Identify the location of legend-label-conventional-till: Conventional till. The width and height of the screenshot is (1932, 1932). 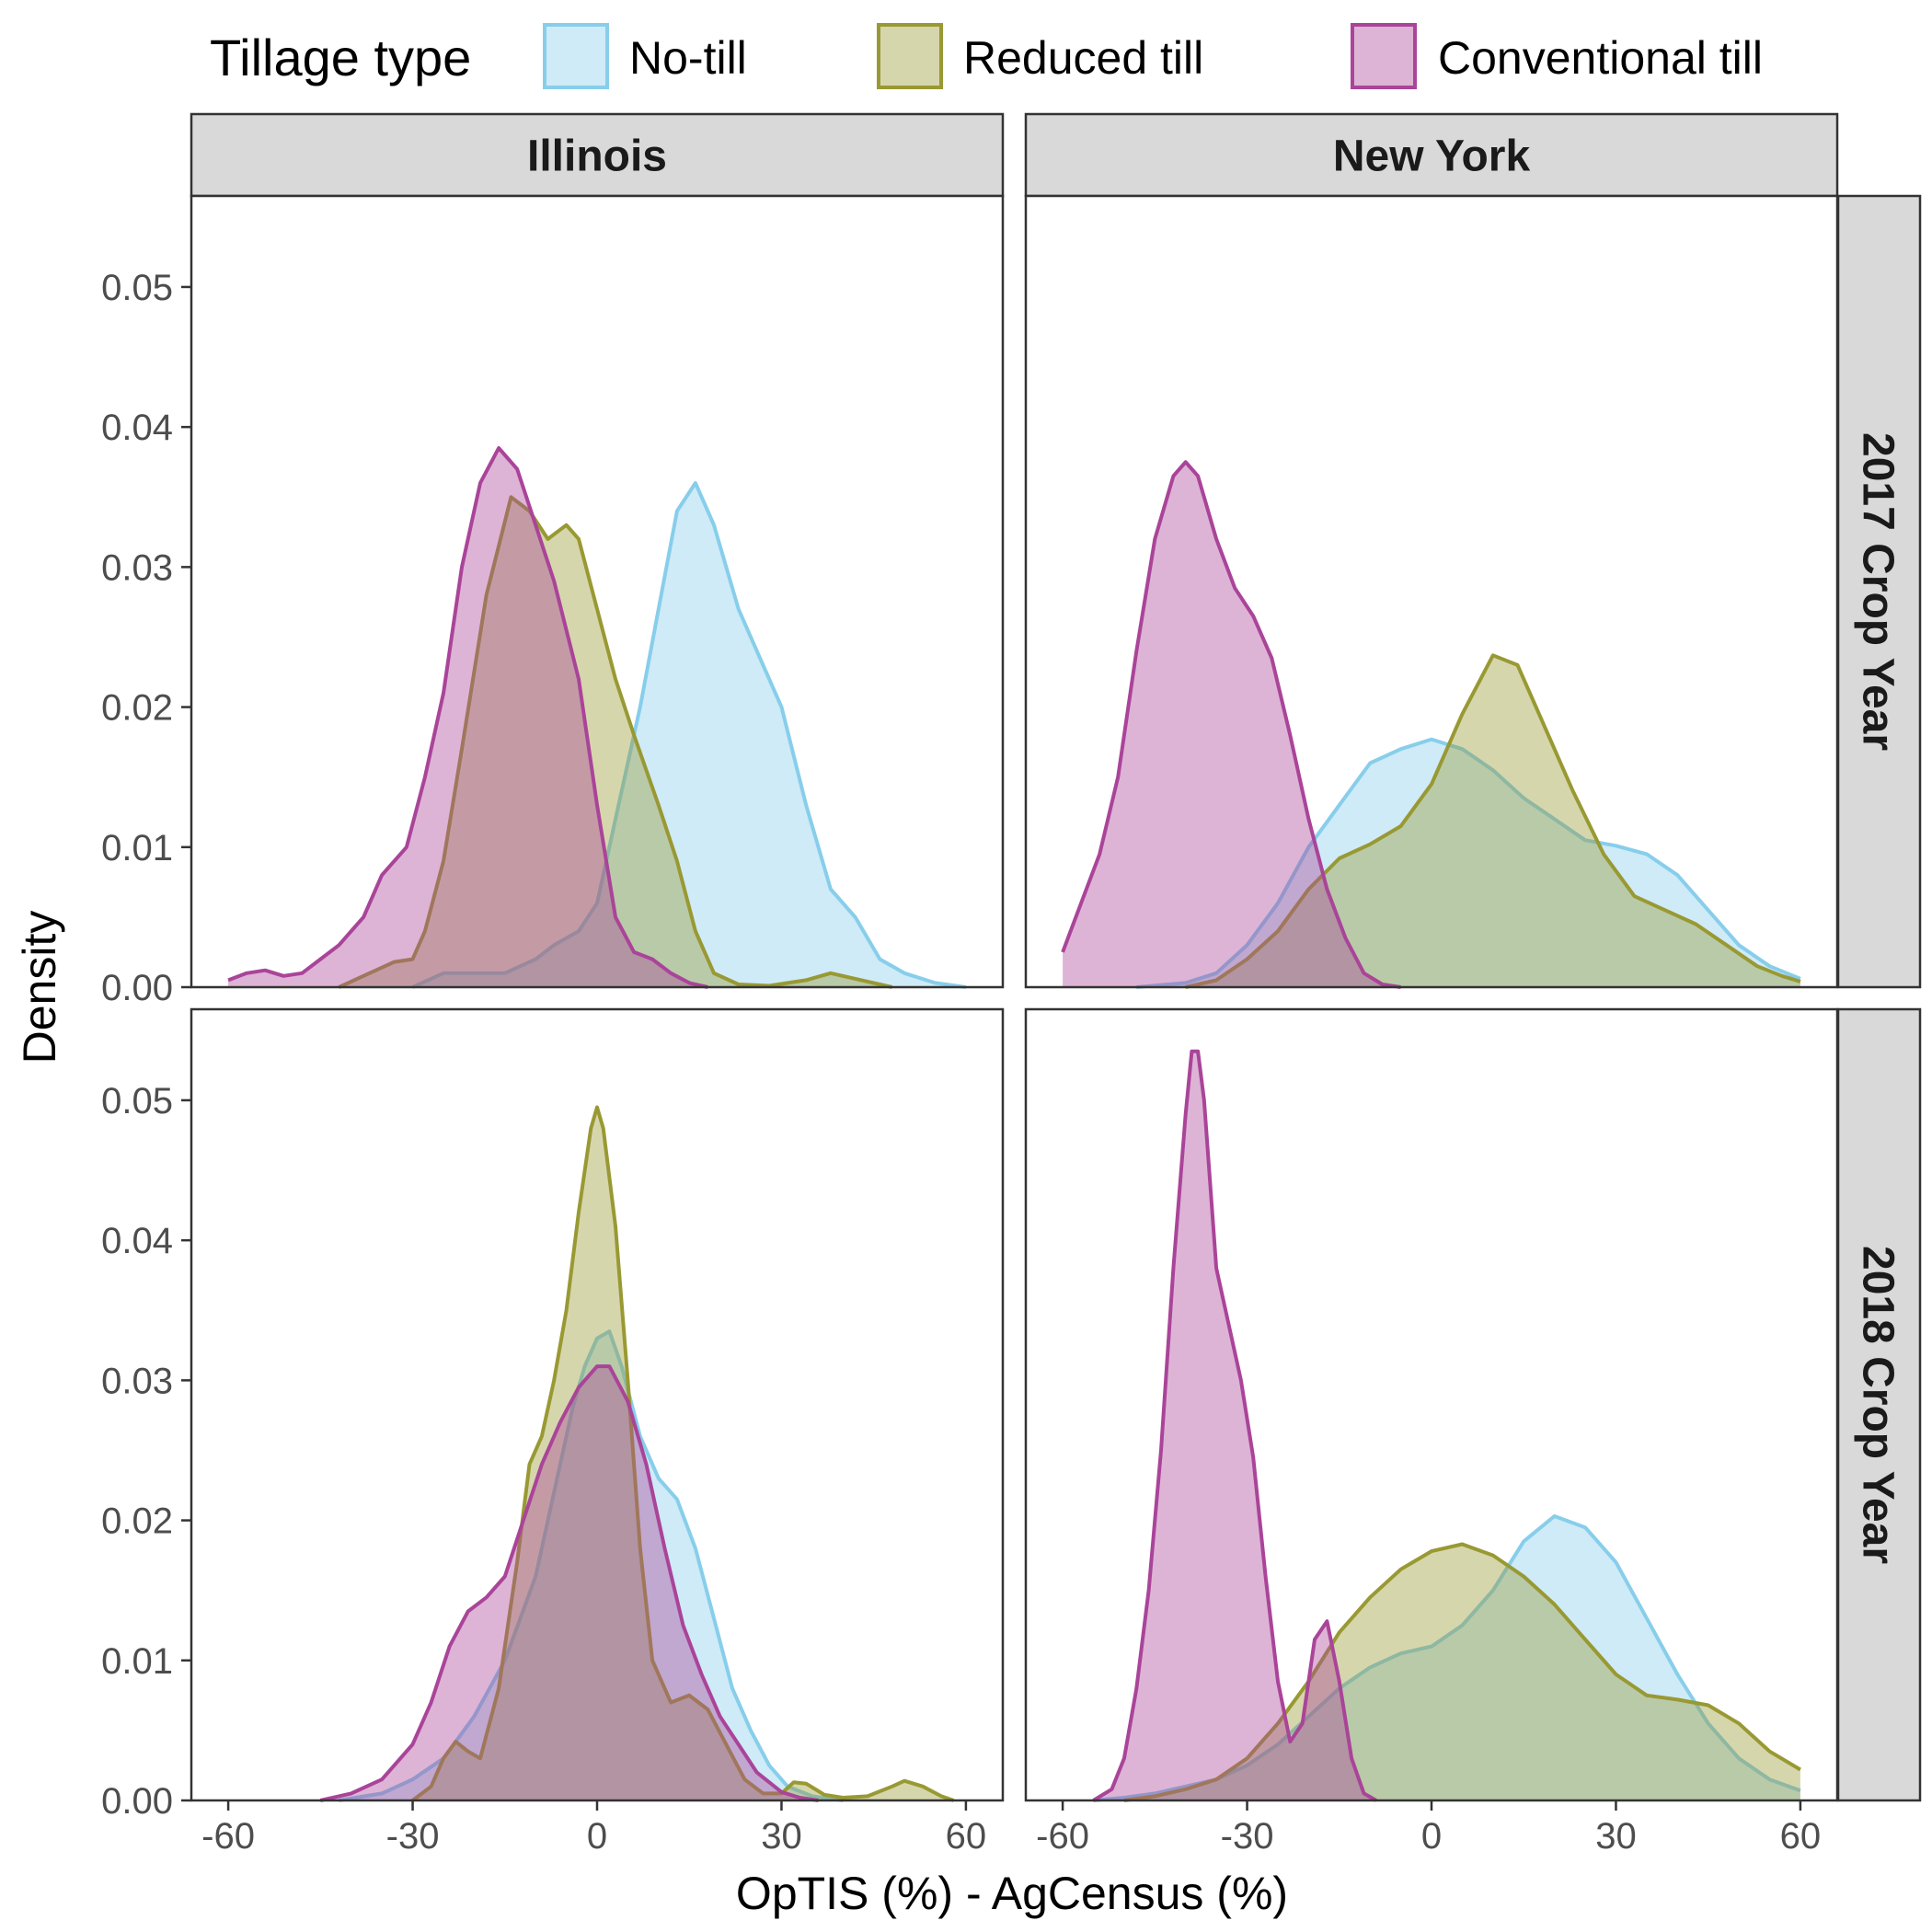
(1600, 58).